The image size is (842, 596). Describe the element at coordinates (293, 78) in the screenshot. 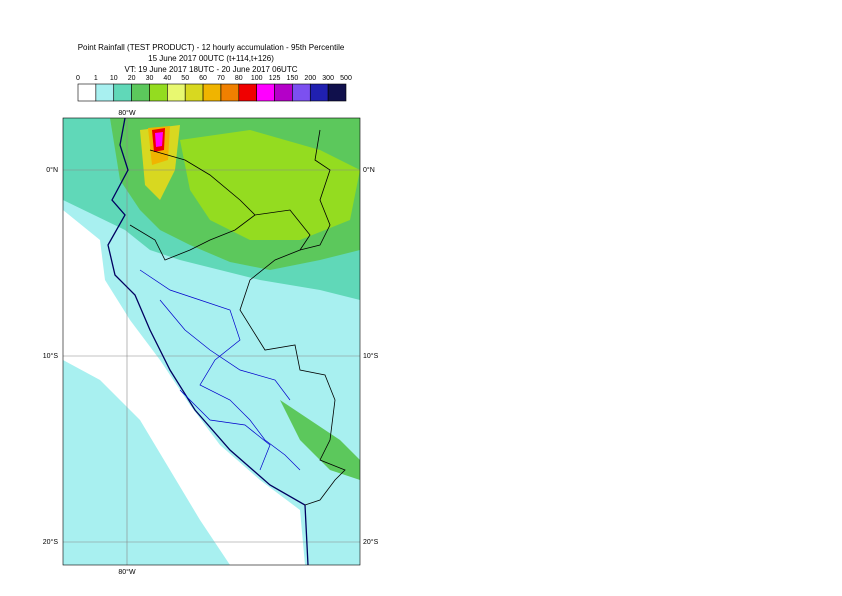

I see `legend-label: 150` at that location.